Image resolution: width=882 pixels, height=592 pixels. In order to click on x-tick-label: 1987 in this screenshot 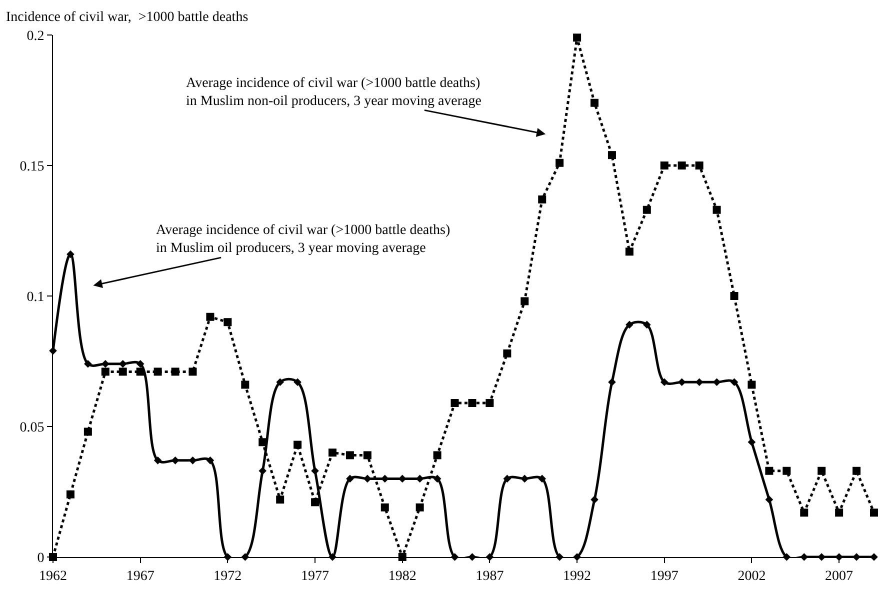, I will do `click(490, 576)`.